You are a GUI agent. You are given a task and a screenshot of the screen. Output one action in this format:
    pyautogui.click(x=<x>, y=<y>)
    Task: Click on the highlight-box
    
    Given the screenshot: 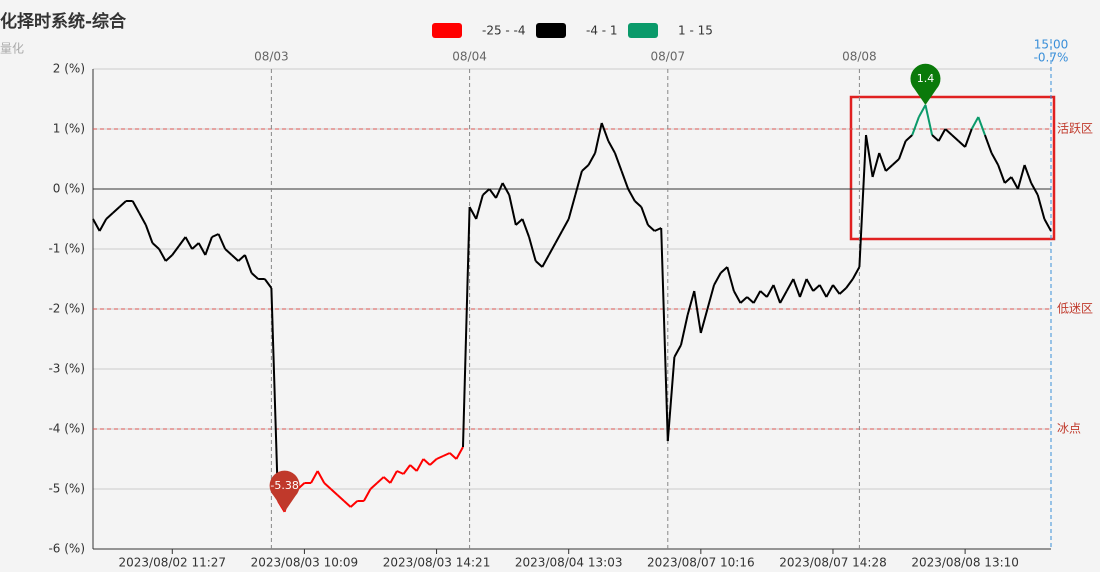 What is the action you would take?
    pyautogui.click(x=952, y=168)
    